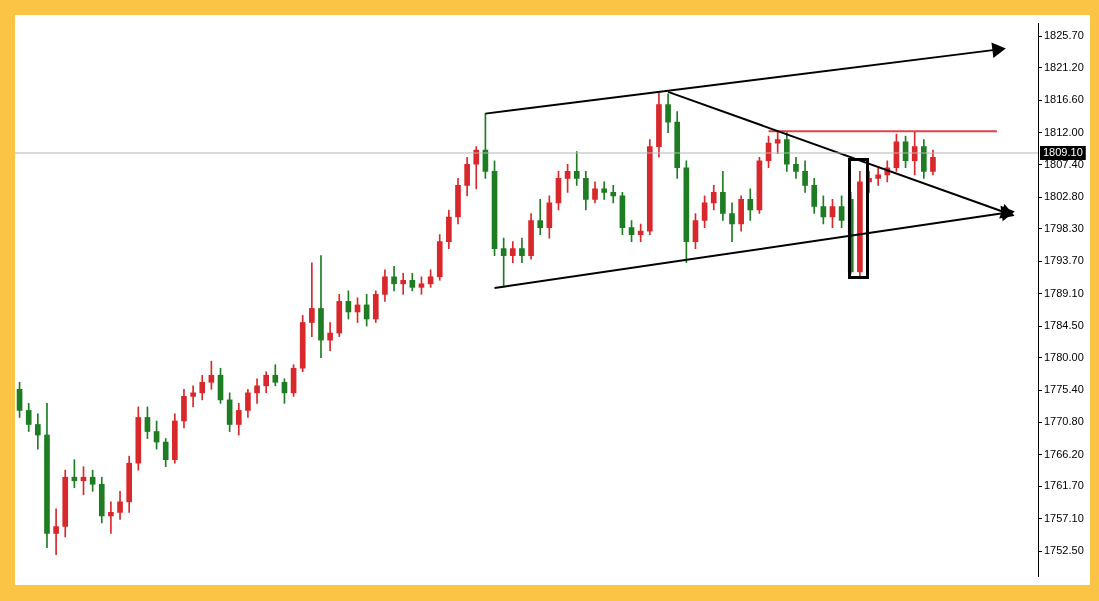  What do you see at coordinates (1064, 325) in the screenshot?
I see `y-tick-label: 1784.50` at bounding box center [1064, 325].